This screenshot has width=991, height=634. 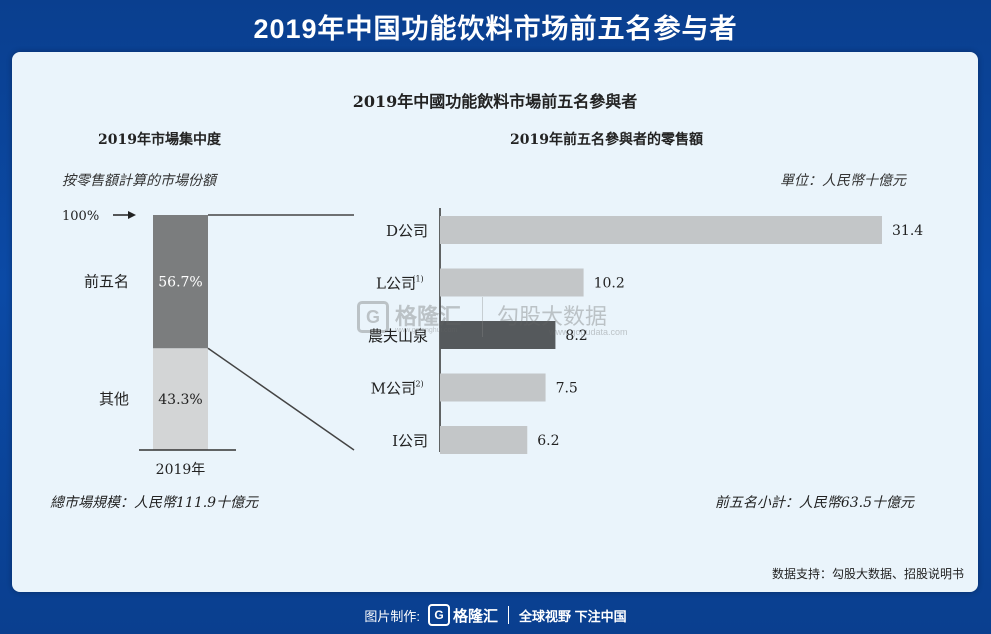 I want to click on watermark-logo-icon: G, so click(x=373, y=317).